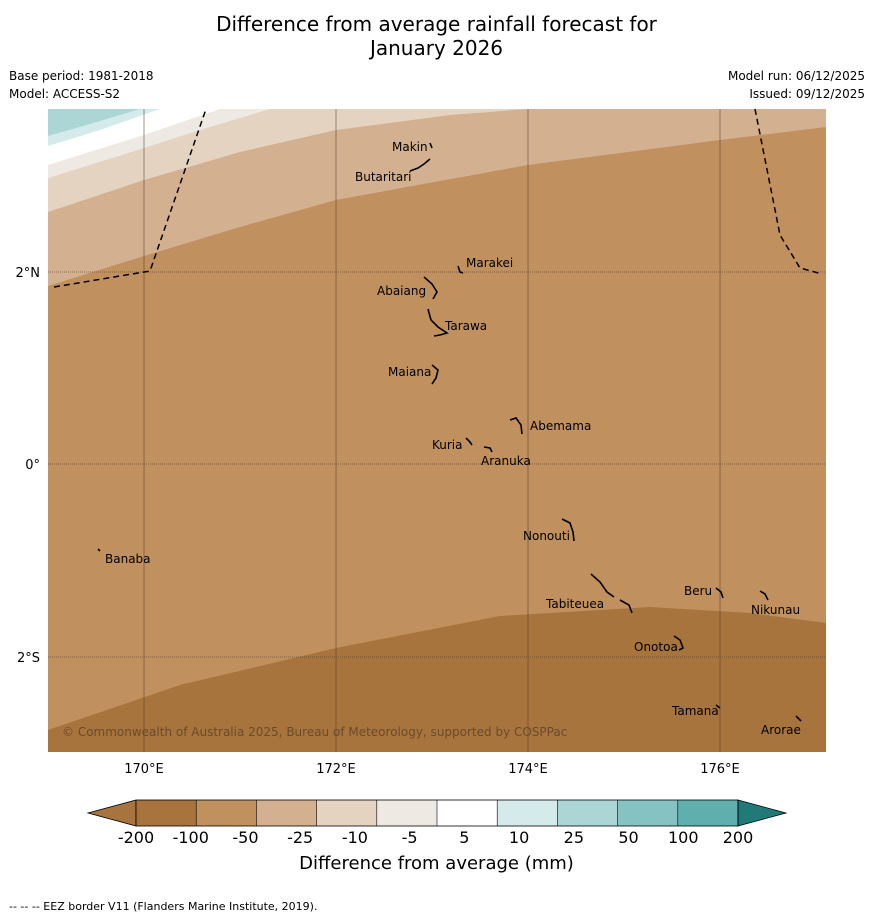  Describe the element at coordinates (489, 263) in the screenshot. I see `label-marakei: Marakei` at that location.